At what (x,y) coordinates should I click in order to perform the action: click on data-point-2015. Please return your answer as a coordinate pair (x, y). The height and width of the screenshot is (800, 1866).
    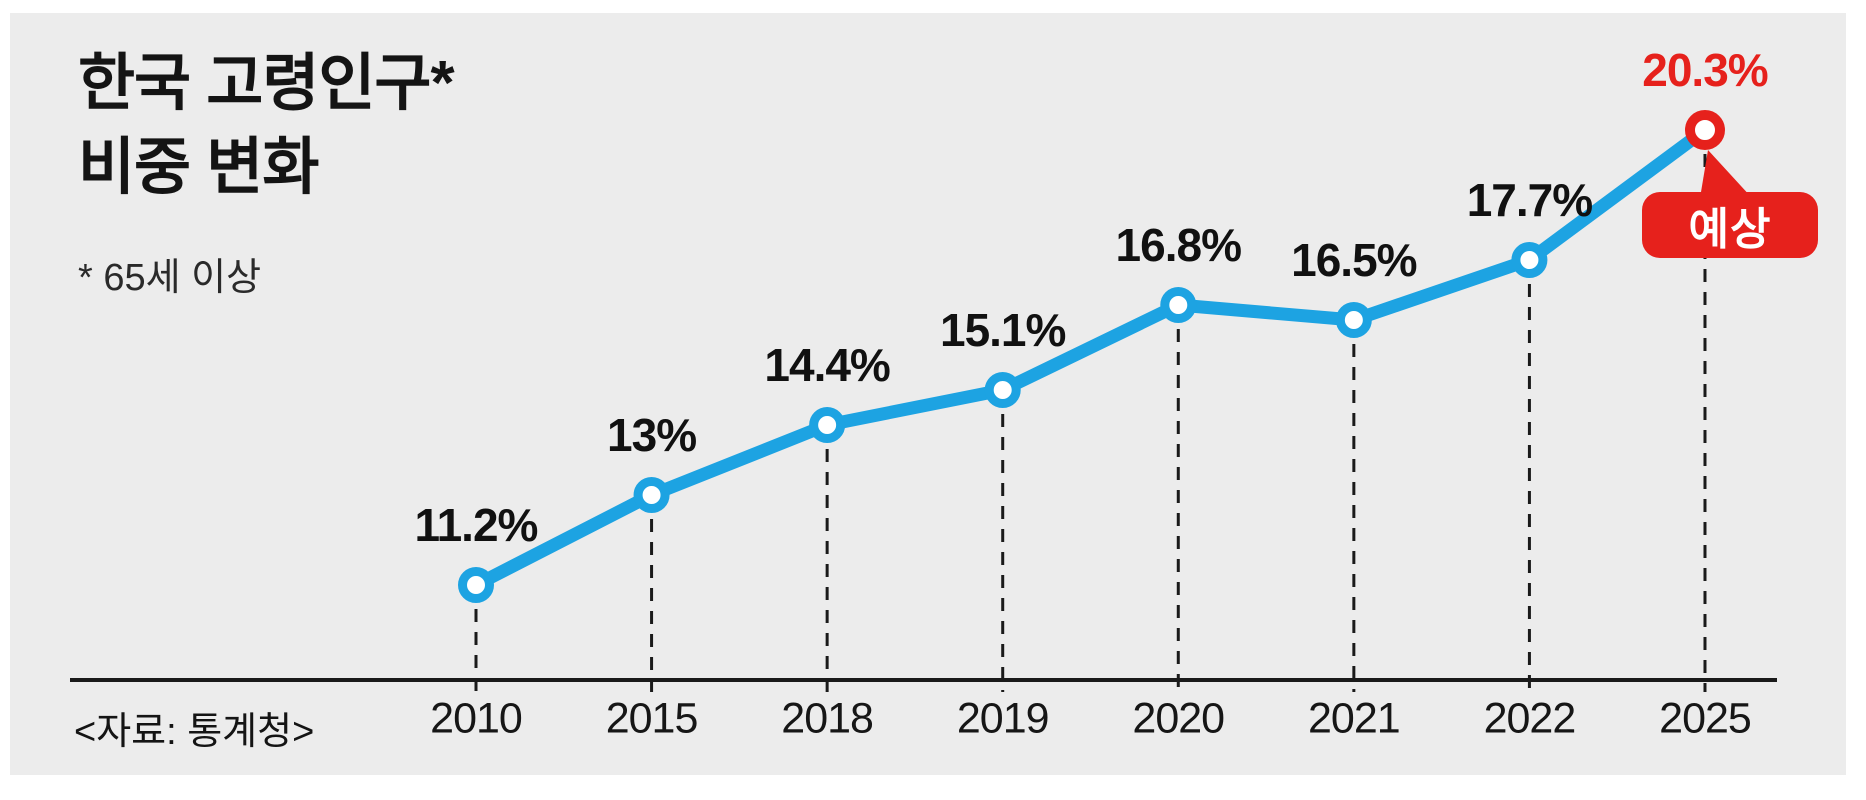
    Looking at the image, I should click on (651, 495).